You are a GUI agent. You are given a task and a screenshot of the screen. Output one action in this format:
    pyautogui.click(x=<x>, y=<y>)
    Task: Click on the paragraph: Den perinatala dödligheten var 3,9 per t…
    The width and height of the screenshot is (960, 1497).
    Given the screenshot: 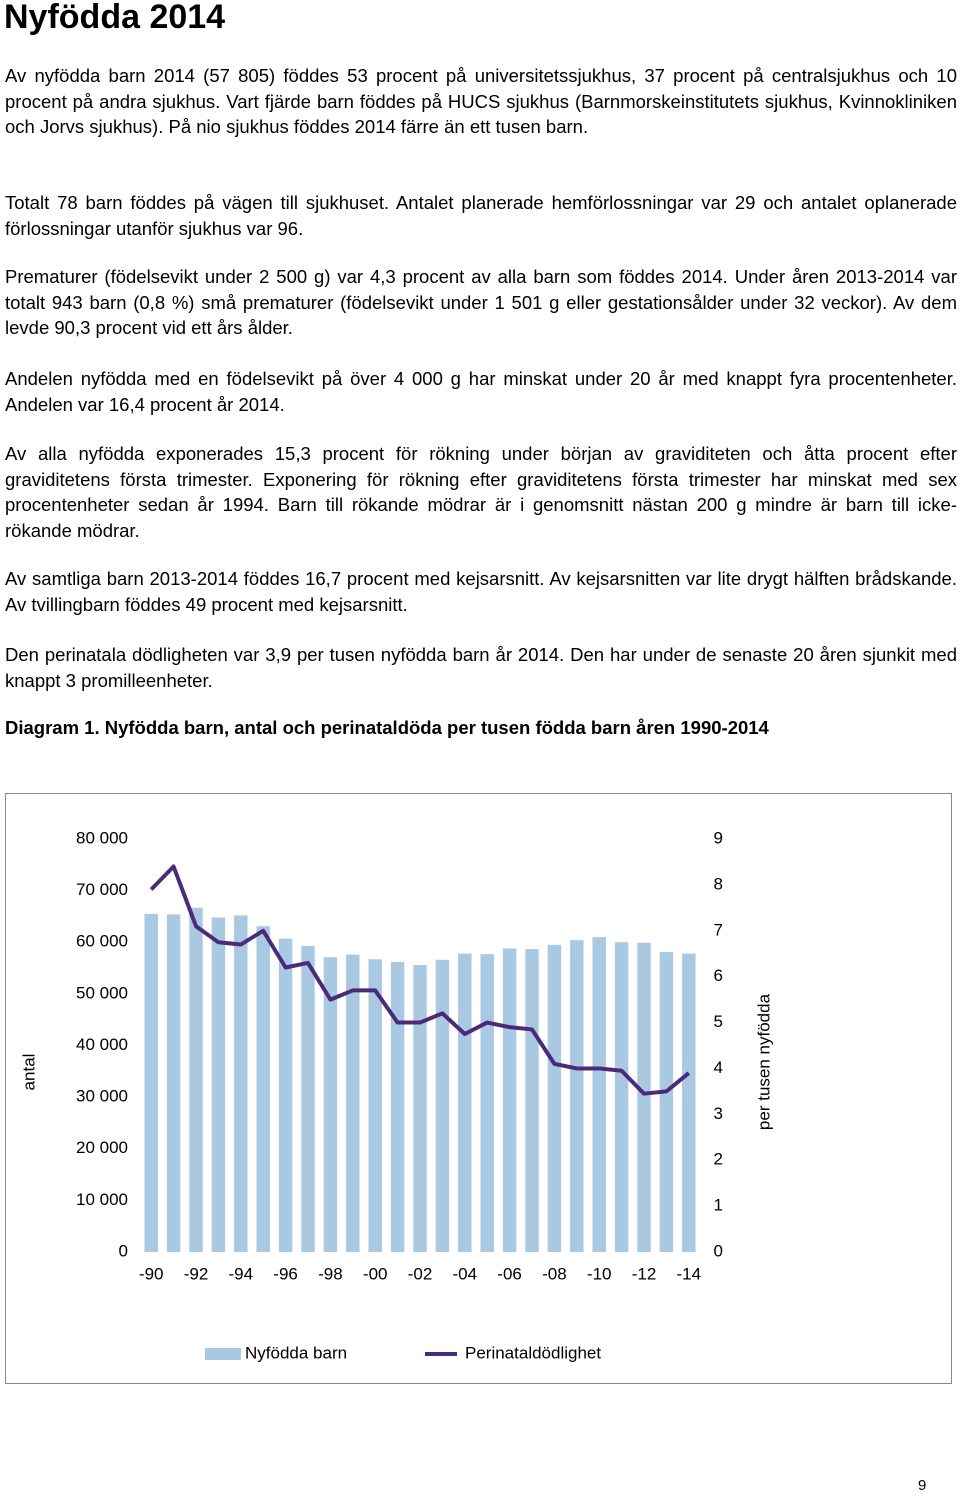 What is the action you would take?
    pyautogui.click(x=481, y=667)
    